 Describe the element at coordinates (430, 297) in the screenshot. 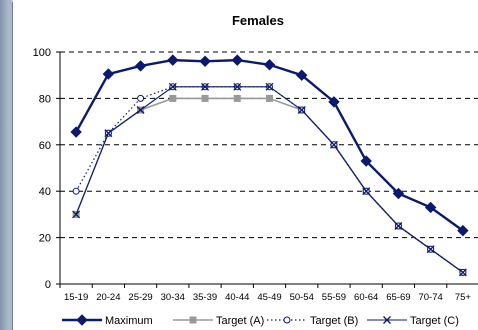

I see `x-tick-label: 70-74` at that location.